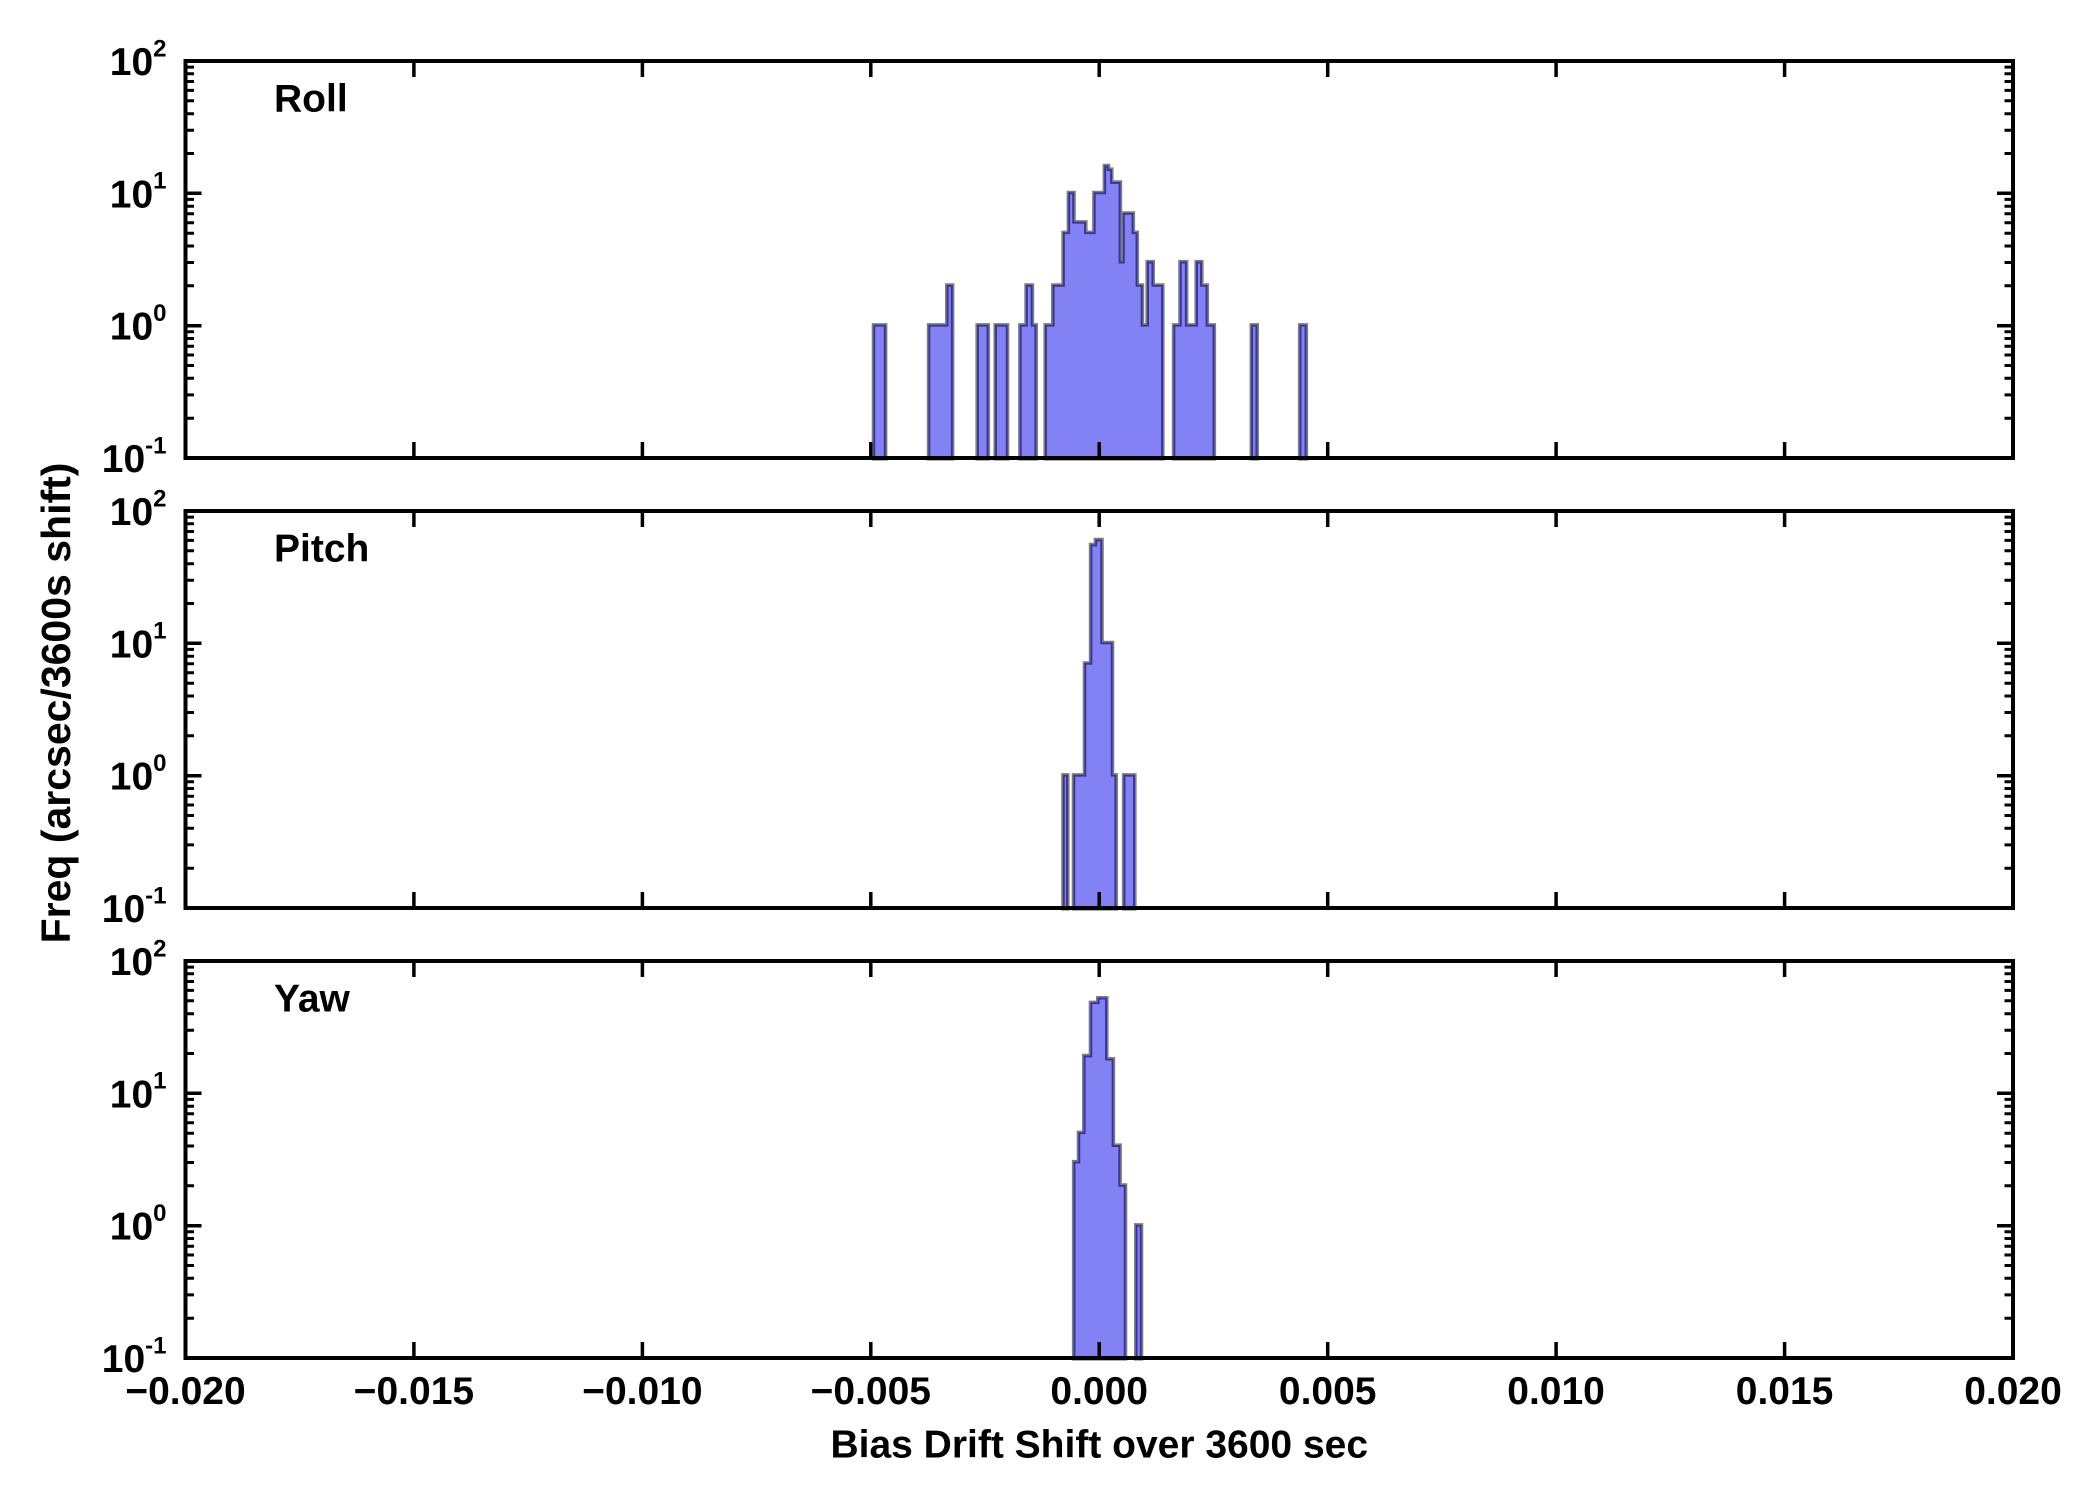 The image size is (2100, 1505). I want to click on svg-text: −0.010, so click(642, 1391).